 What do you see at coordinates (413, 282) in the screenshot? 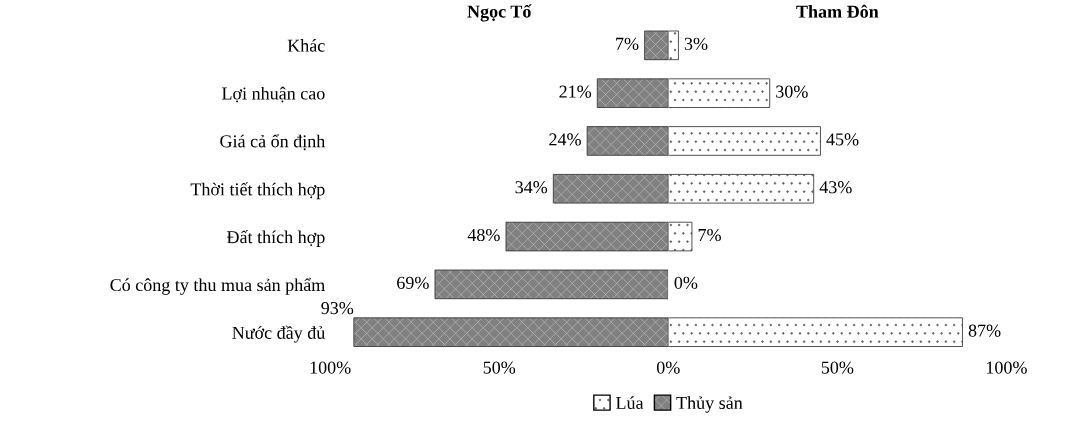
I see `data-label: 69%` at bounding box center [413, 282].